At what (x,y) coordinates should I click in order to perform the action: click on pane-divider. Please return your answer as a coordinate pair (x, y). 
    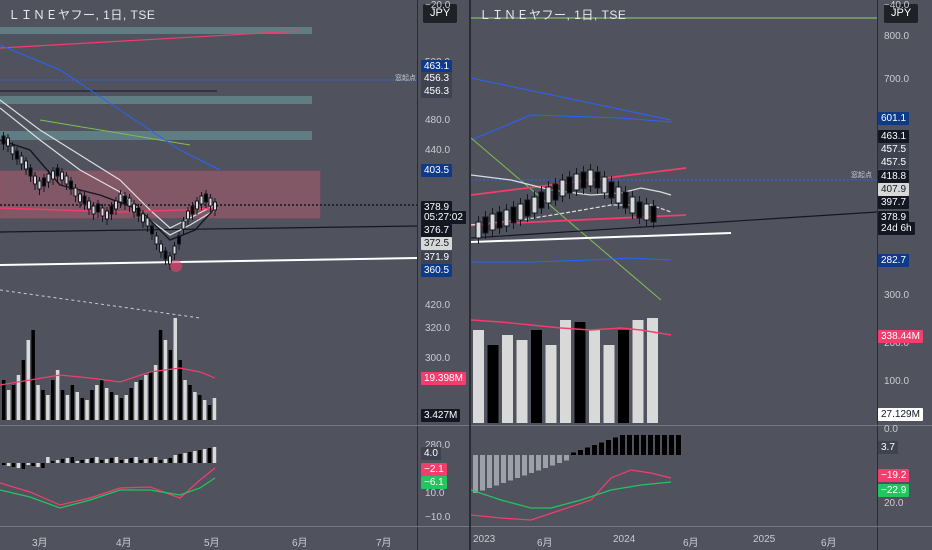
    Looking at the image, I should click on (470, 275).